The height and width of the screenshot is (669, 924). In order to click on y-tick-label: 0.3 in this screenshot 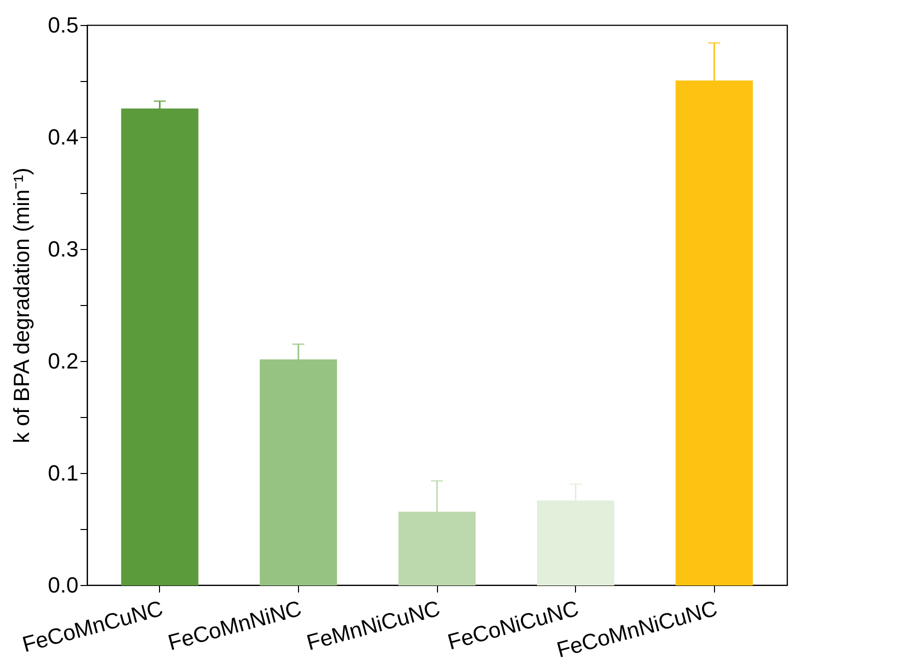, I will do `click(63, 249)`.